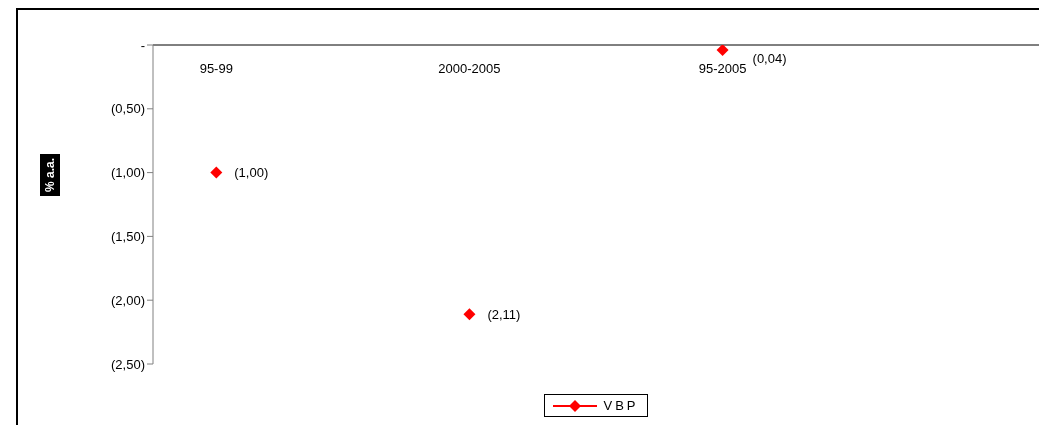 This screenshot has width=1039, height=433. I want to click on y-tick-label: (2,00), so click(128, 300).